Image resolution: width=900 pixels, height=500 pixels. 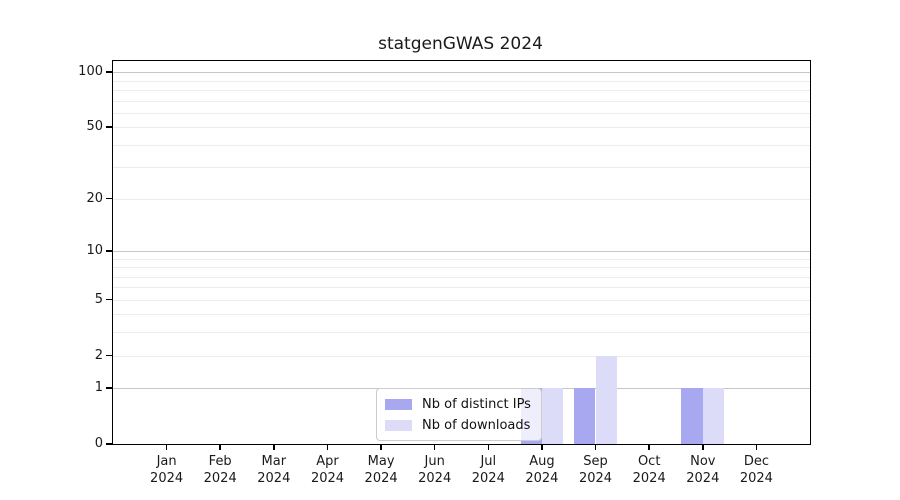 What do you see at coordinates (476, 404) in the screenshot?
I see `legend-label-distinct-ips: Nb of distinct IPs` at bounding box center [476, 404].